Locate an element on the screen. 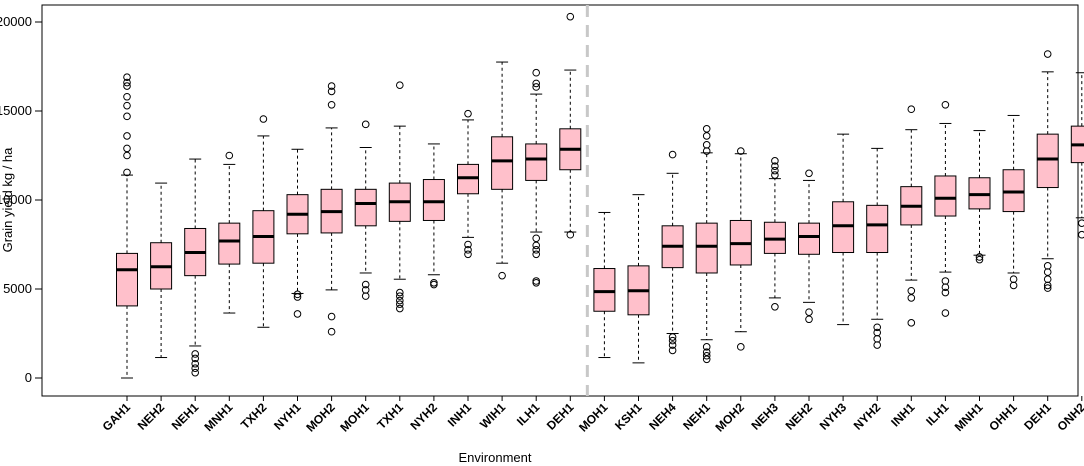  y-axis-label: Grain yield kg / ha is located at coordinates (7, 200).